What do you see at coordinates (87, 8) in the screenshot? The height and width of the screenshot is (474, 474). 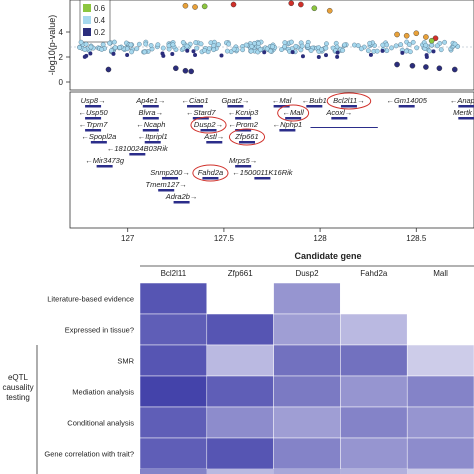 I see `legend-swatch` at bounding box center [87, 8].